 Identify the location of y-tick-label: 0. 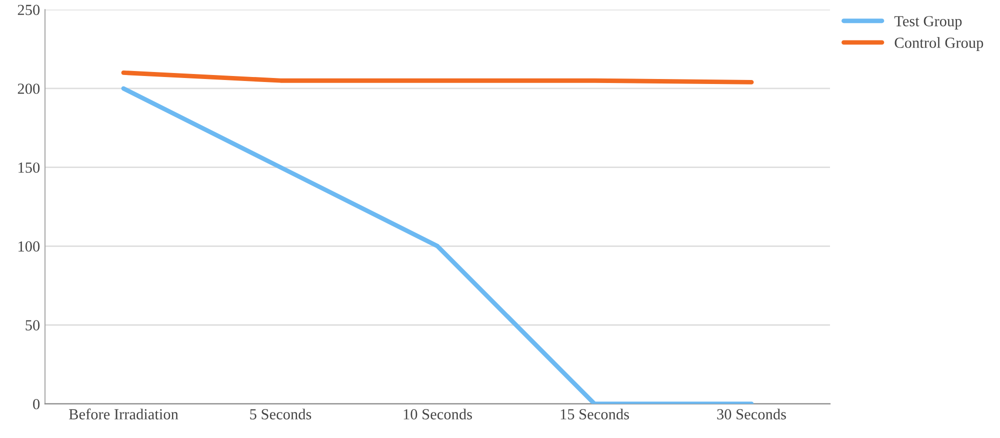
(36, 404).